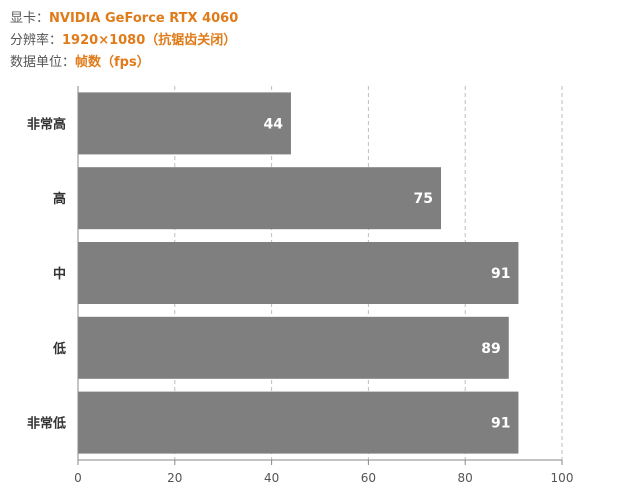 The width and height of the screenshot is (618, 497). I want to click on unit-label: 数据单位：, so click(43, 62).